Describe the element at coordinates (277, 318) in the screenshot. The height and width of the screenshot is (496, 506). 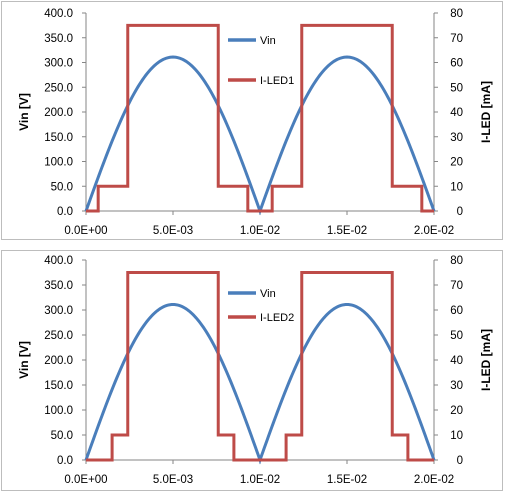
I see `legend-label: I-LED2` at that location.